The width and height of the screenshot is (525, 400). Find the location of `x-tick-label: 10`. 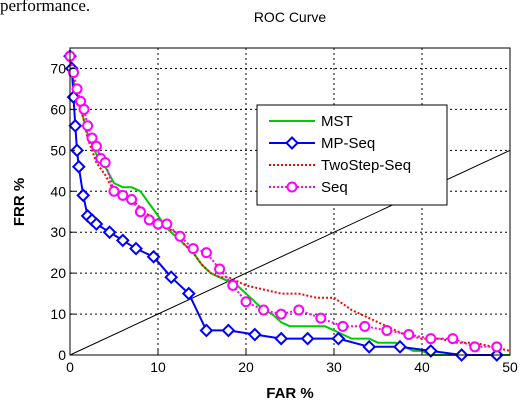

x-tick-label: 10 is located at coordinates (158, 367).